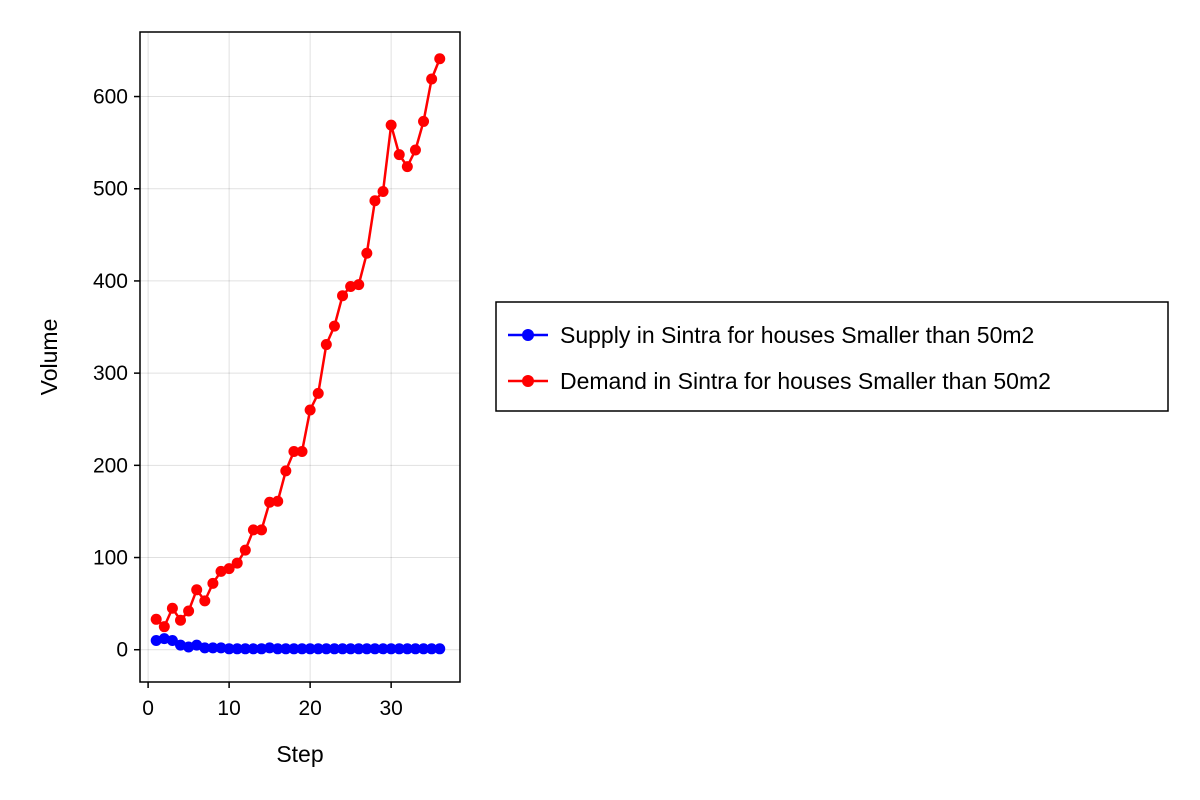  What do you see at coordinates (528, 381) in the screenshot?
I see `legend-swatch-demand-marker` at bounding box center [528, 381].